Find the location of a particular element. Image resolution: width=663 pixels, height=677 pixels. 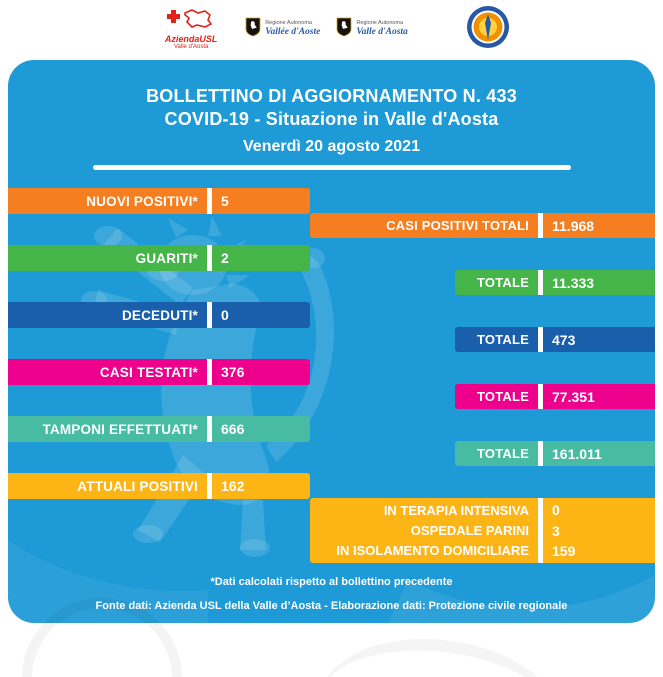

stat-bar: NUOVI POSITIVI* 5 is located at coordinates (159, 201).